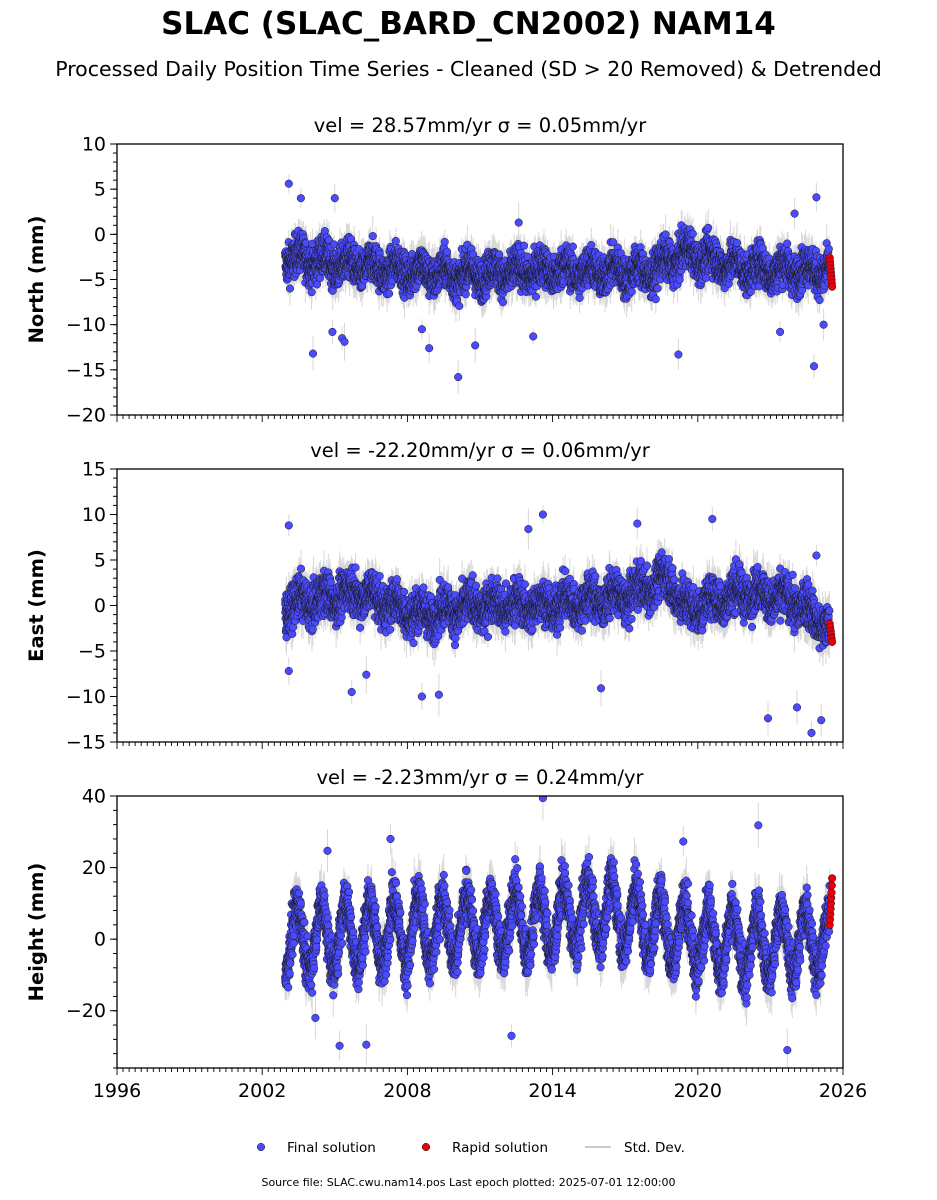  Describe the element at coordinates (468, 24) in the screenshot. I see `figure-title: SLAC (SLAC_BARD_CN2002) NAM14` at that location.